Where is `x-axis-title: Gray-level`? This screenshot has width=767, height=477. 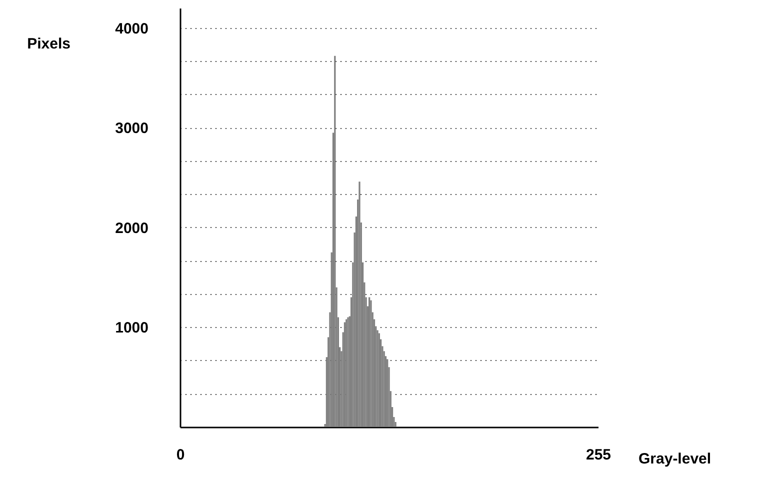
x-axis-title: Gray-level is located at coordinates (675, 459).